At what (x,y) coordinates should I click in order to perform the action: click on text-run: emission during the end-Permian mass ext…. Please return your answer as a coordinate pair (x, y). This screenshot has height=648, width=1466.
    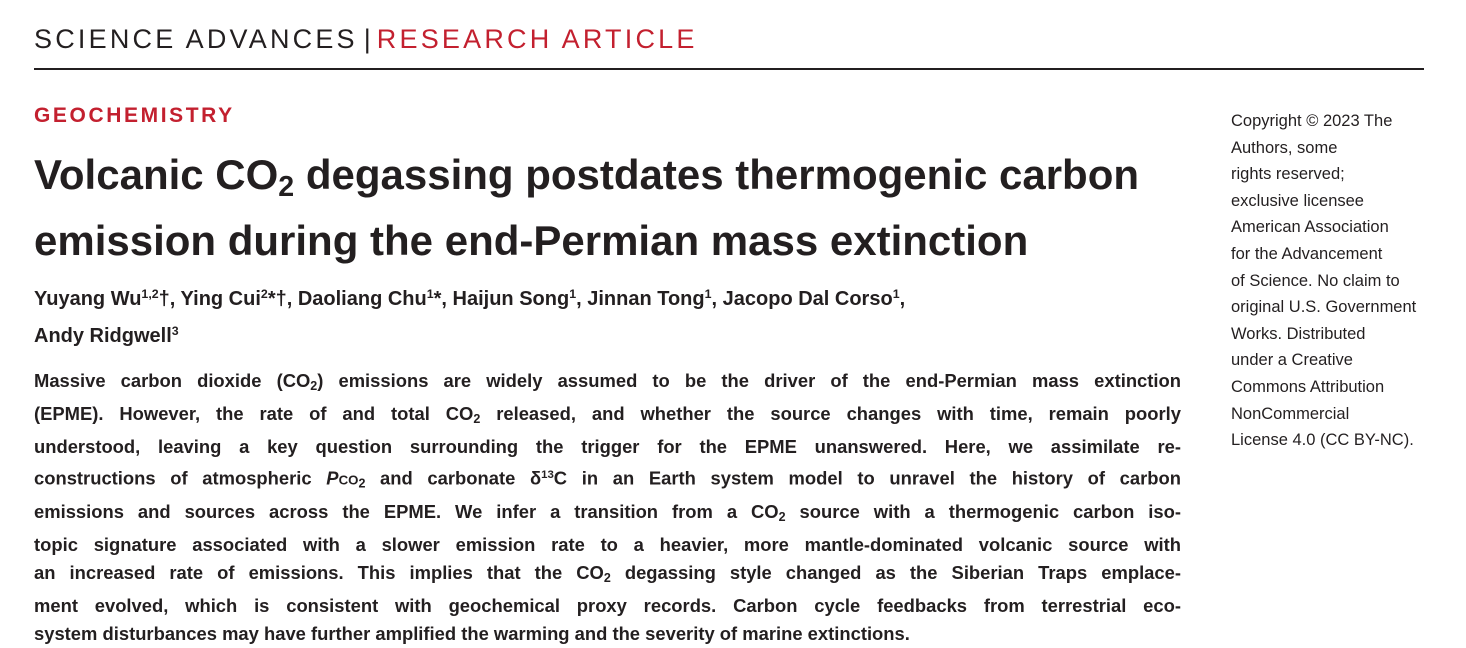
    Looking at the image, I should click on (531, 241).